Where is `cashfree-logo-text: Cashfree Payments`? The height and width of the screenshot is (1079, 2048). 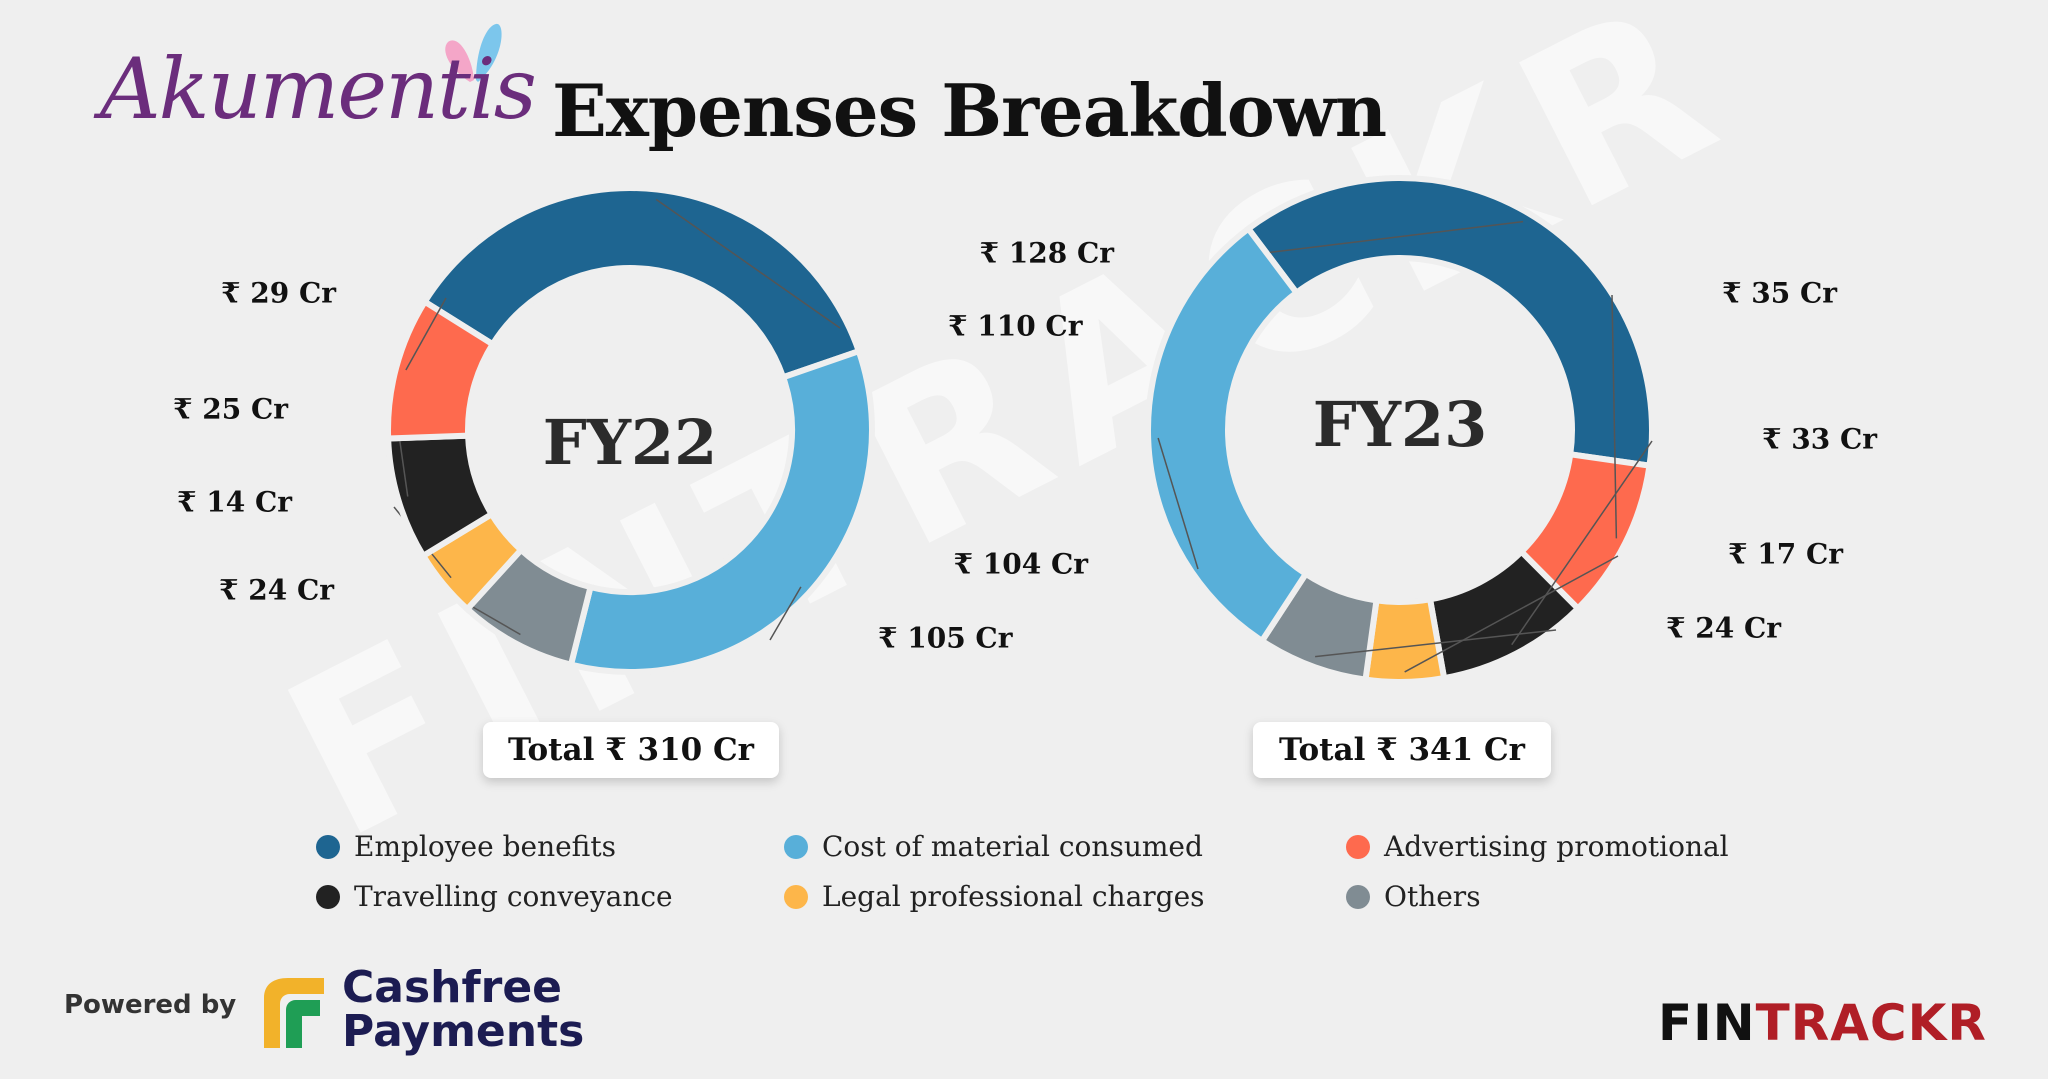 cashfree-logo-text: Cashfree Payments is located at coordinates (463, 1010).